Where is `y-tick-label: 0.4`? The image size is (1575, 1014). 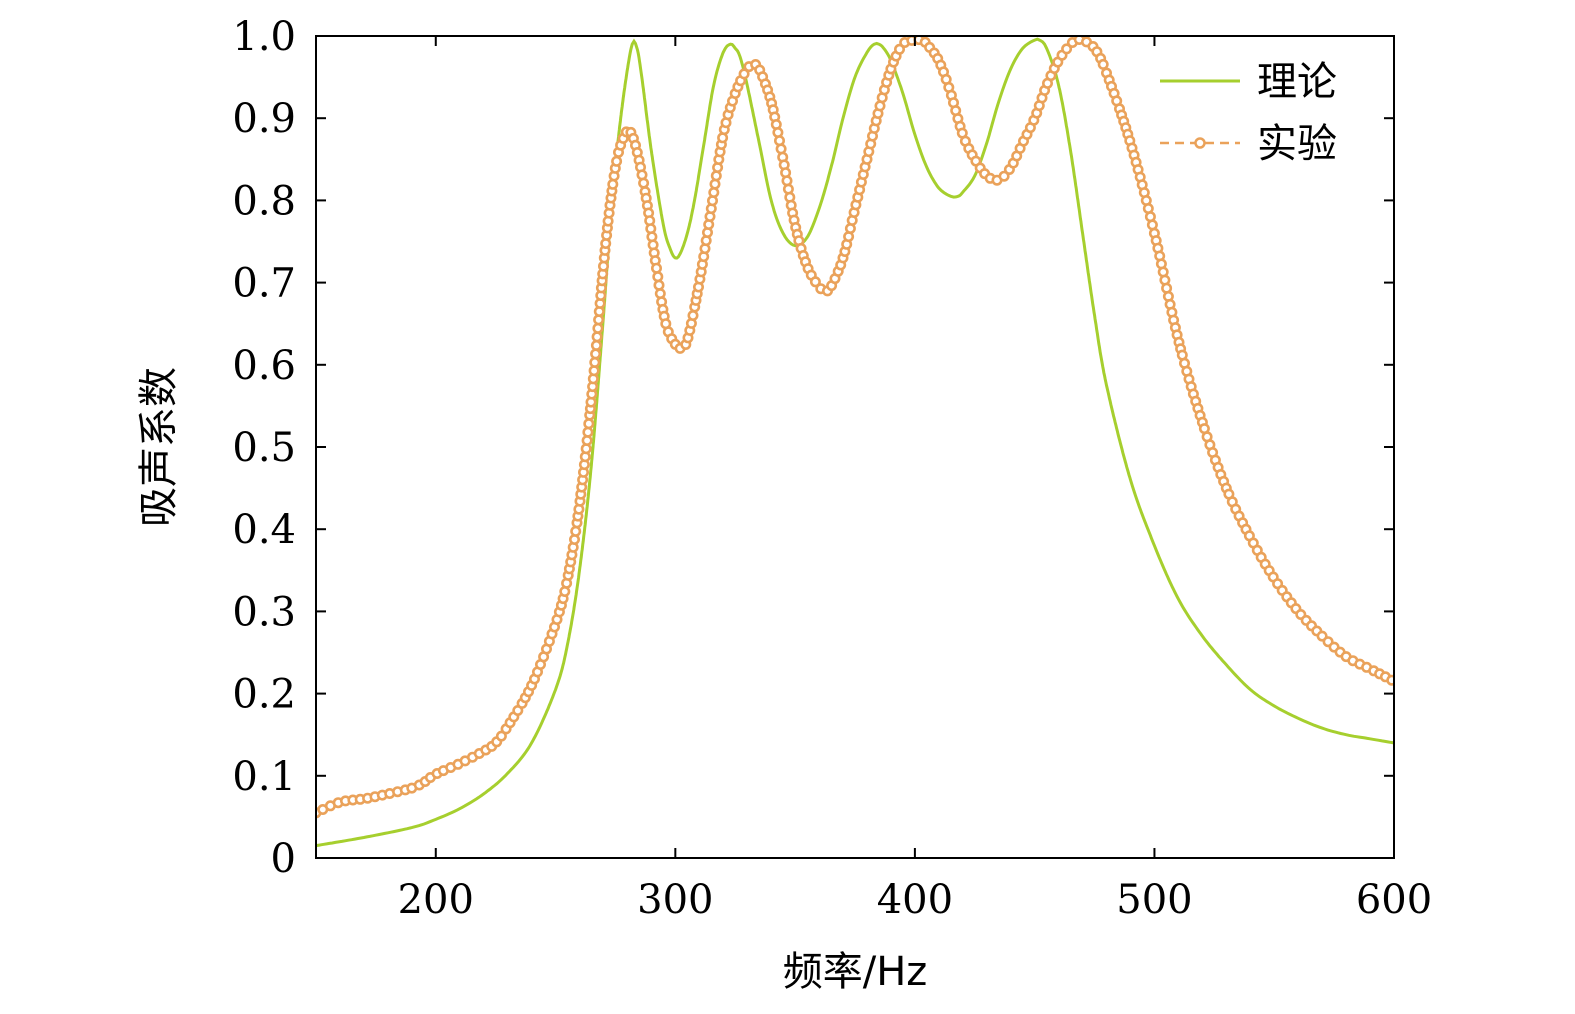 y-tick-label: 0.4 is located at coordinates (264, 530).